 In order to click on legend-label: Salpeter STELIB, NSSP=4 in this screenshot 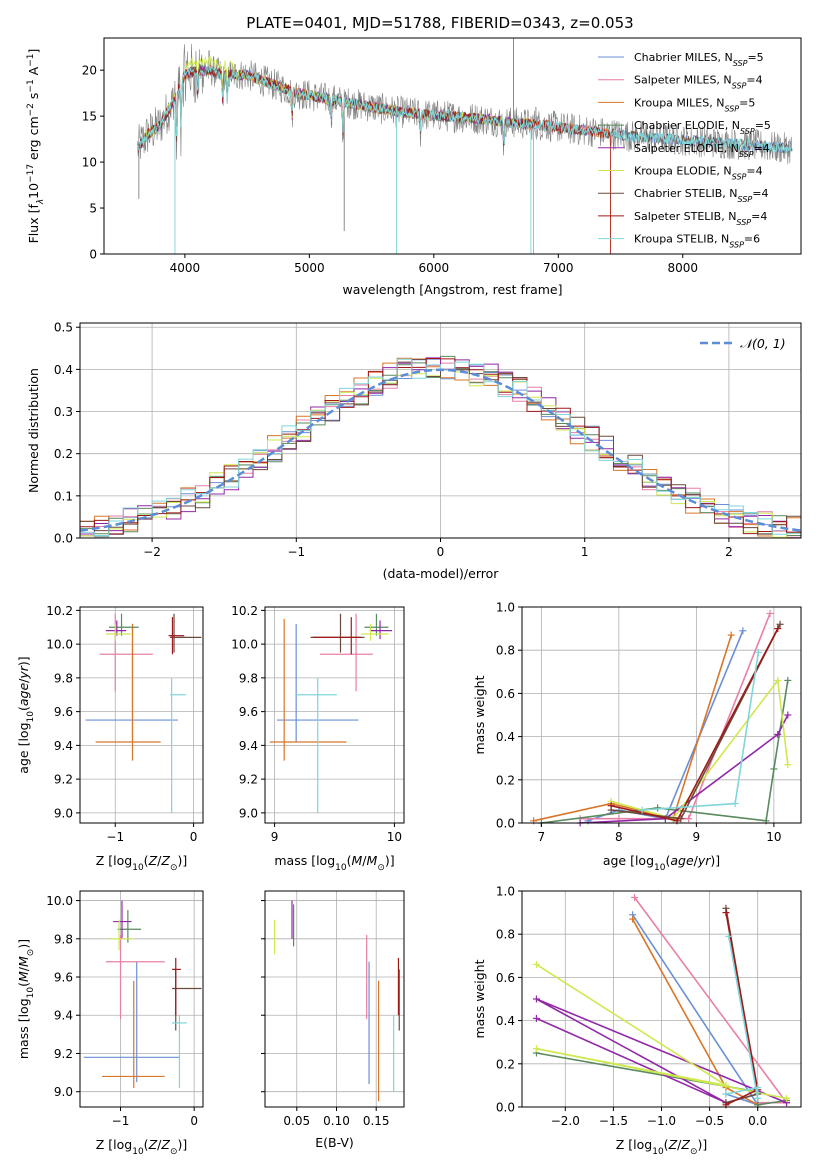, I will do `click(700, 218)`.